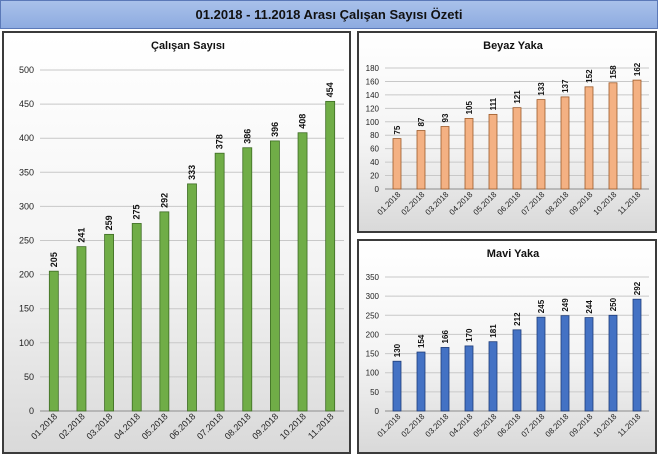 This screenshot has height=456, width=658. I want to click on white-collar-y-tick-label: 0, so click(377, 189).